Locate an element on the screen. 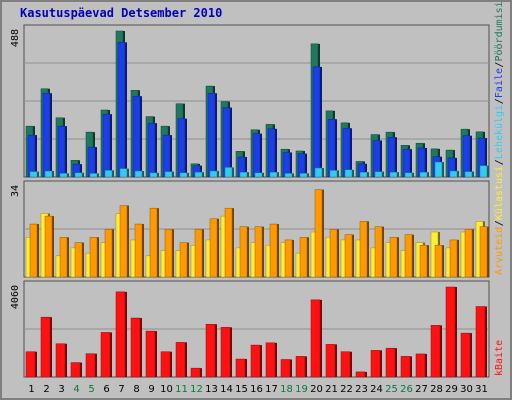 This screenshot has width=512, height=400. x-tick-label-day-21: 21 is located at coordinates (331, 389).